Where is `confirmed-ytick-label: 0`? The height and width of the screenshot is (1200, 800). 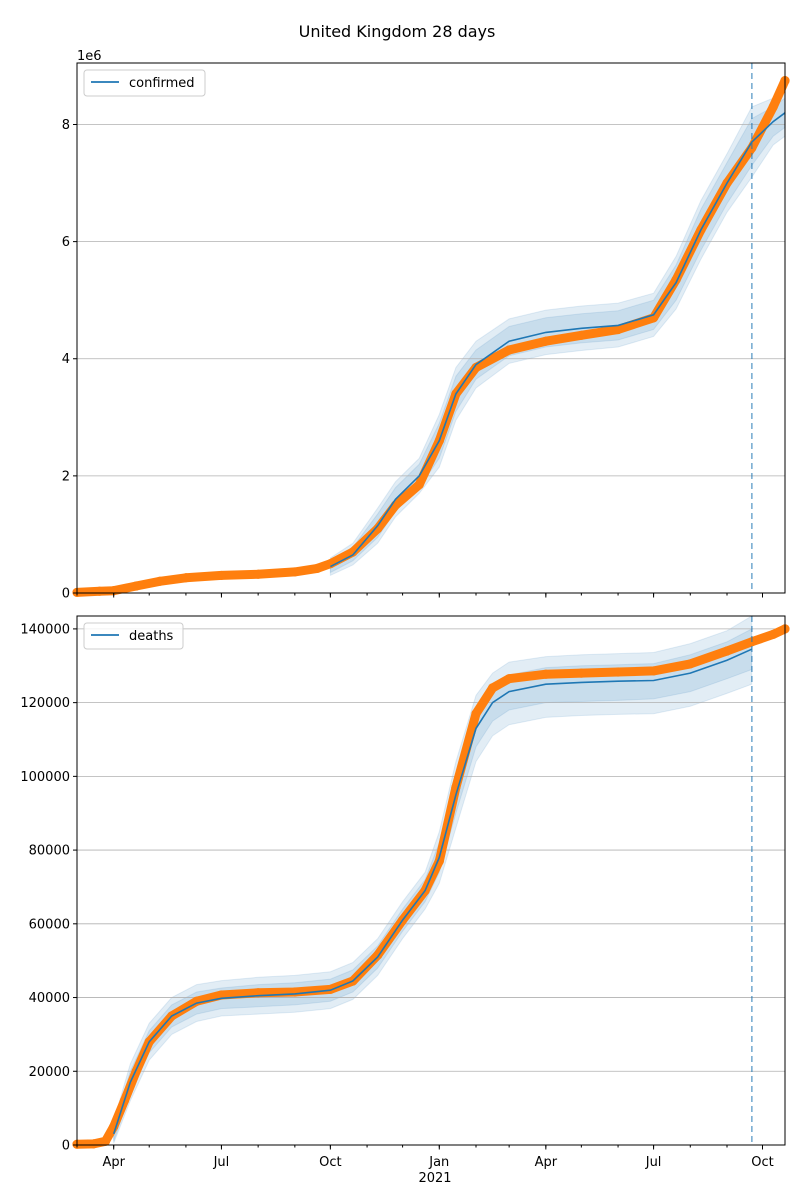 confirmed-ytick-label: 0 is located at coordinates (66, 594).